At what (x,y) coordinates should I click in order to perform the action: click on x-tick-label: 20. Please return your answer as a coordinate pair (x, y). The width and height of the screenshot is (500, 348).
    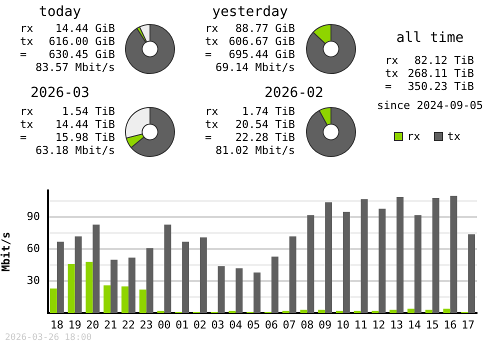
    Looking at the image, I should click on (93, 325).